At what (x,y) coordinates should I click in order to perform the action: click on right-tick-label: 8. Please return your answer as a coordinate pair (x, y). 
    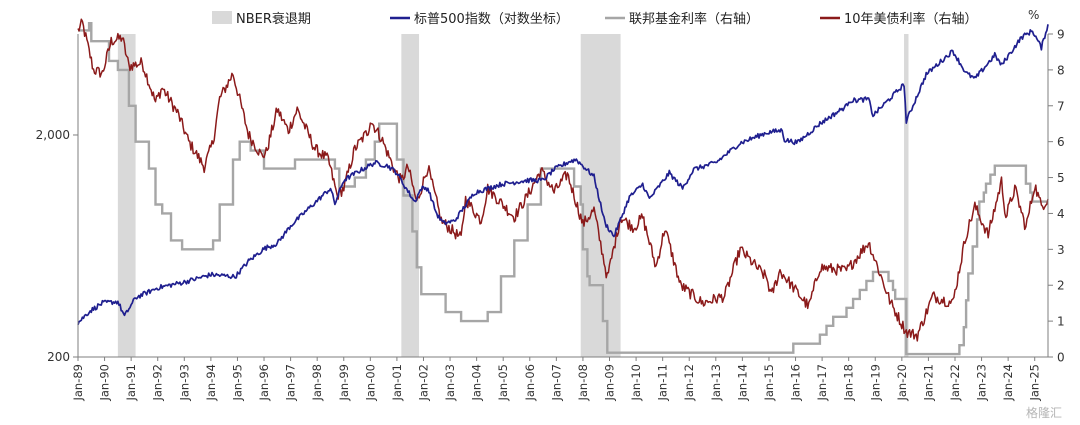
    Looking at the image, I should click on (1061, 70).